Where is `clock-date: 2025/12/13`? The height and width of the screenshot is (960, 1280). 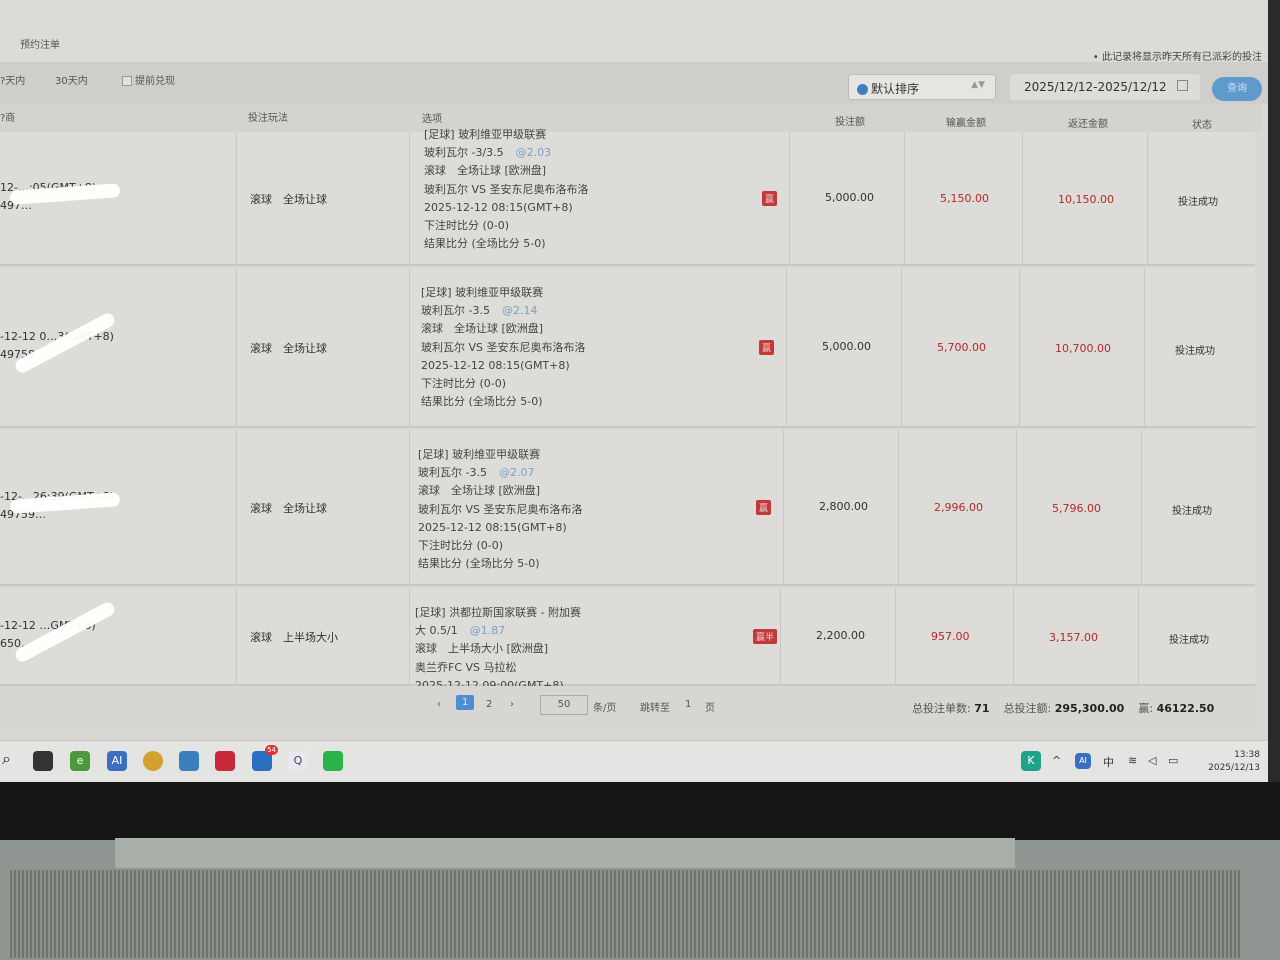
clock-date: 2025/12/13 is located at coordinates (1234, 768).